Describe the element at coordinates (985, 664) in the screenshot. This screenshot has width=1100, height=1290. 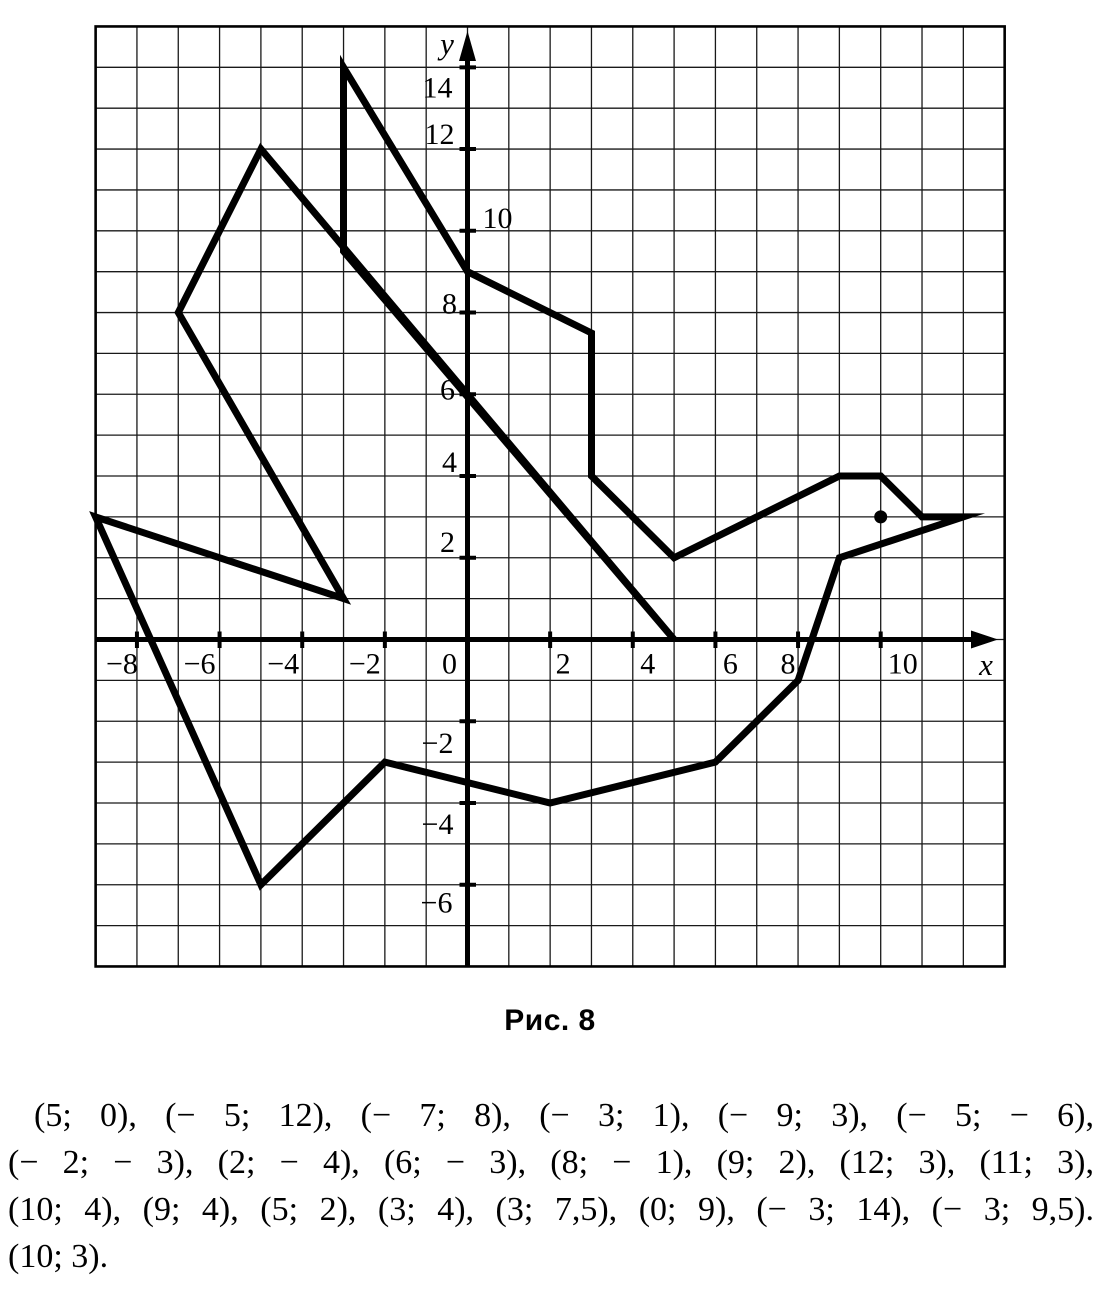
I see `x-axis-label: x` at that location.